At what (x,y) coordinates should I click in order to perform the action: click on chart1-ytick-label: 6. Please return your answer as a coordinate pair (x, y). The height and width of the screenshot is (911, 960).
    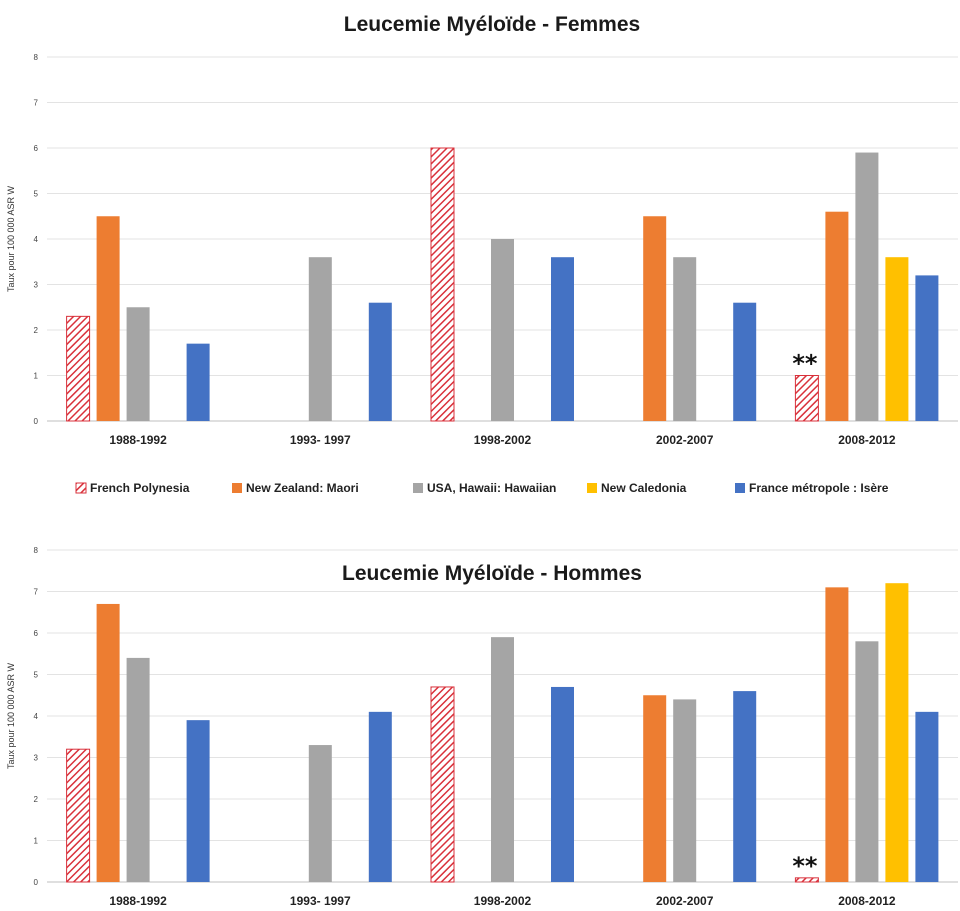
    Looking at the image, I should click on (36, 148).